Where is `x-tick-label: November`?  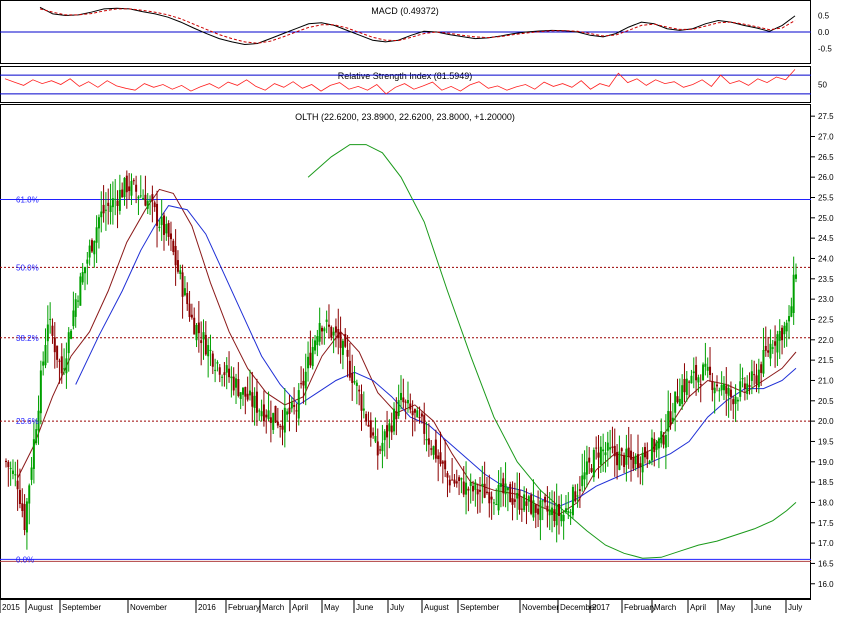
x-tick-label: November is located at coordinates (148, 607).